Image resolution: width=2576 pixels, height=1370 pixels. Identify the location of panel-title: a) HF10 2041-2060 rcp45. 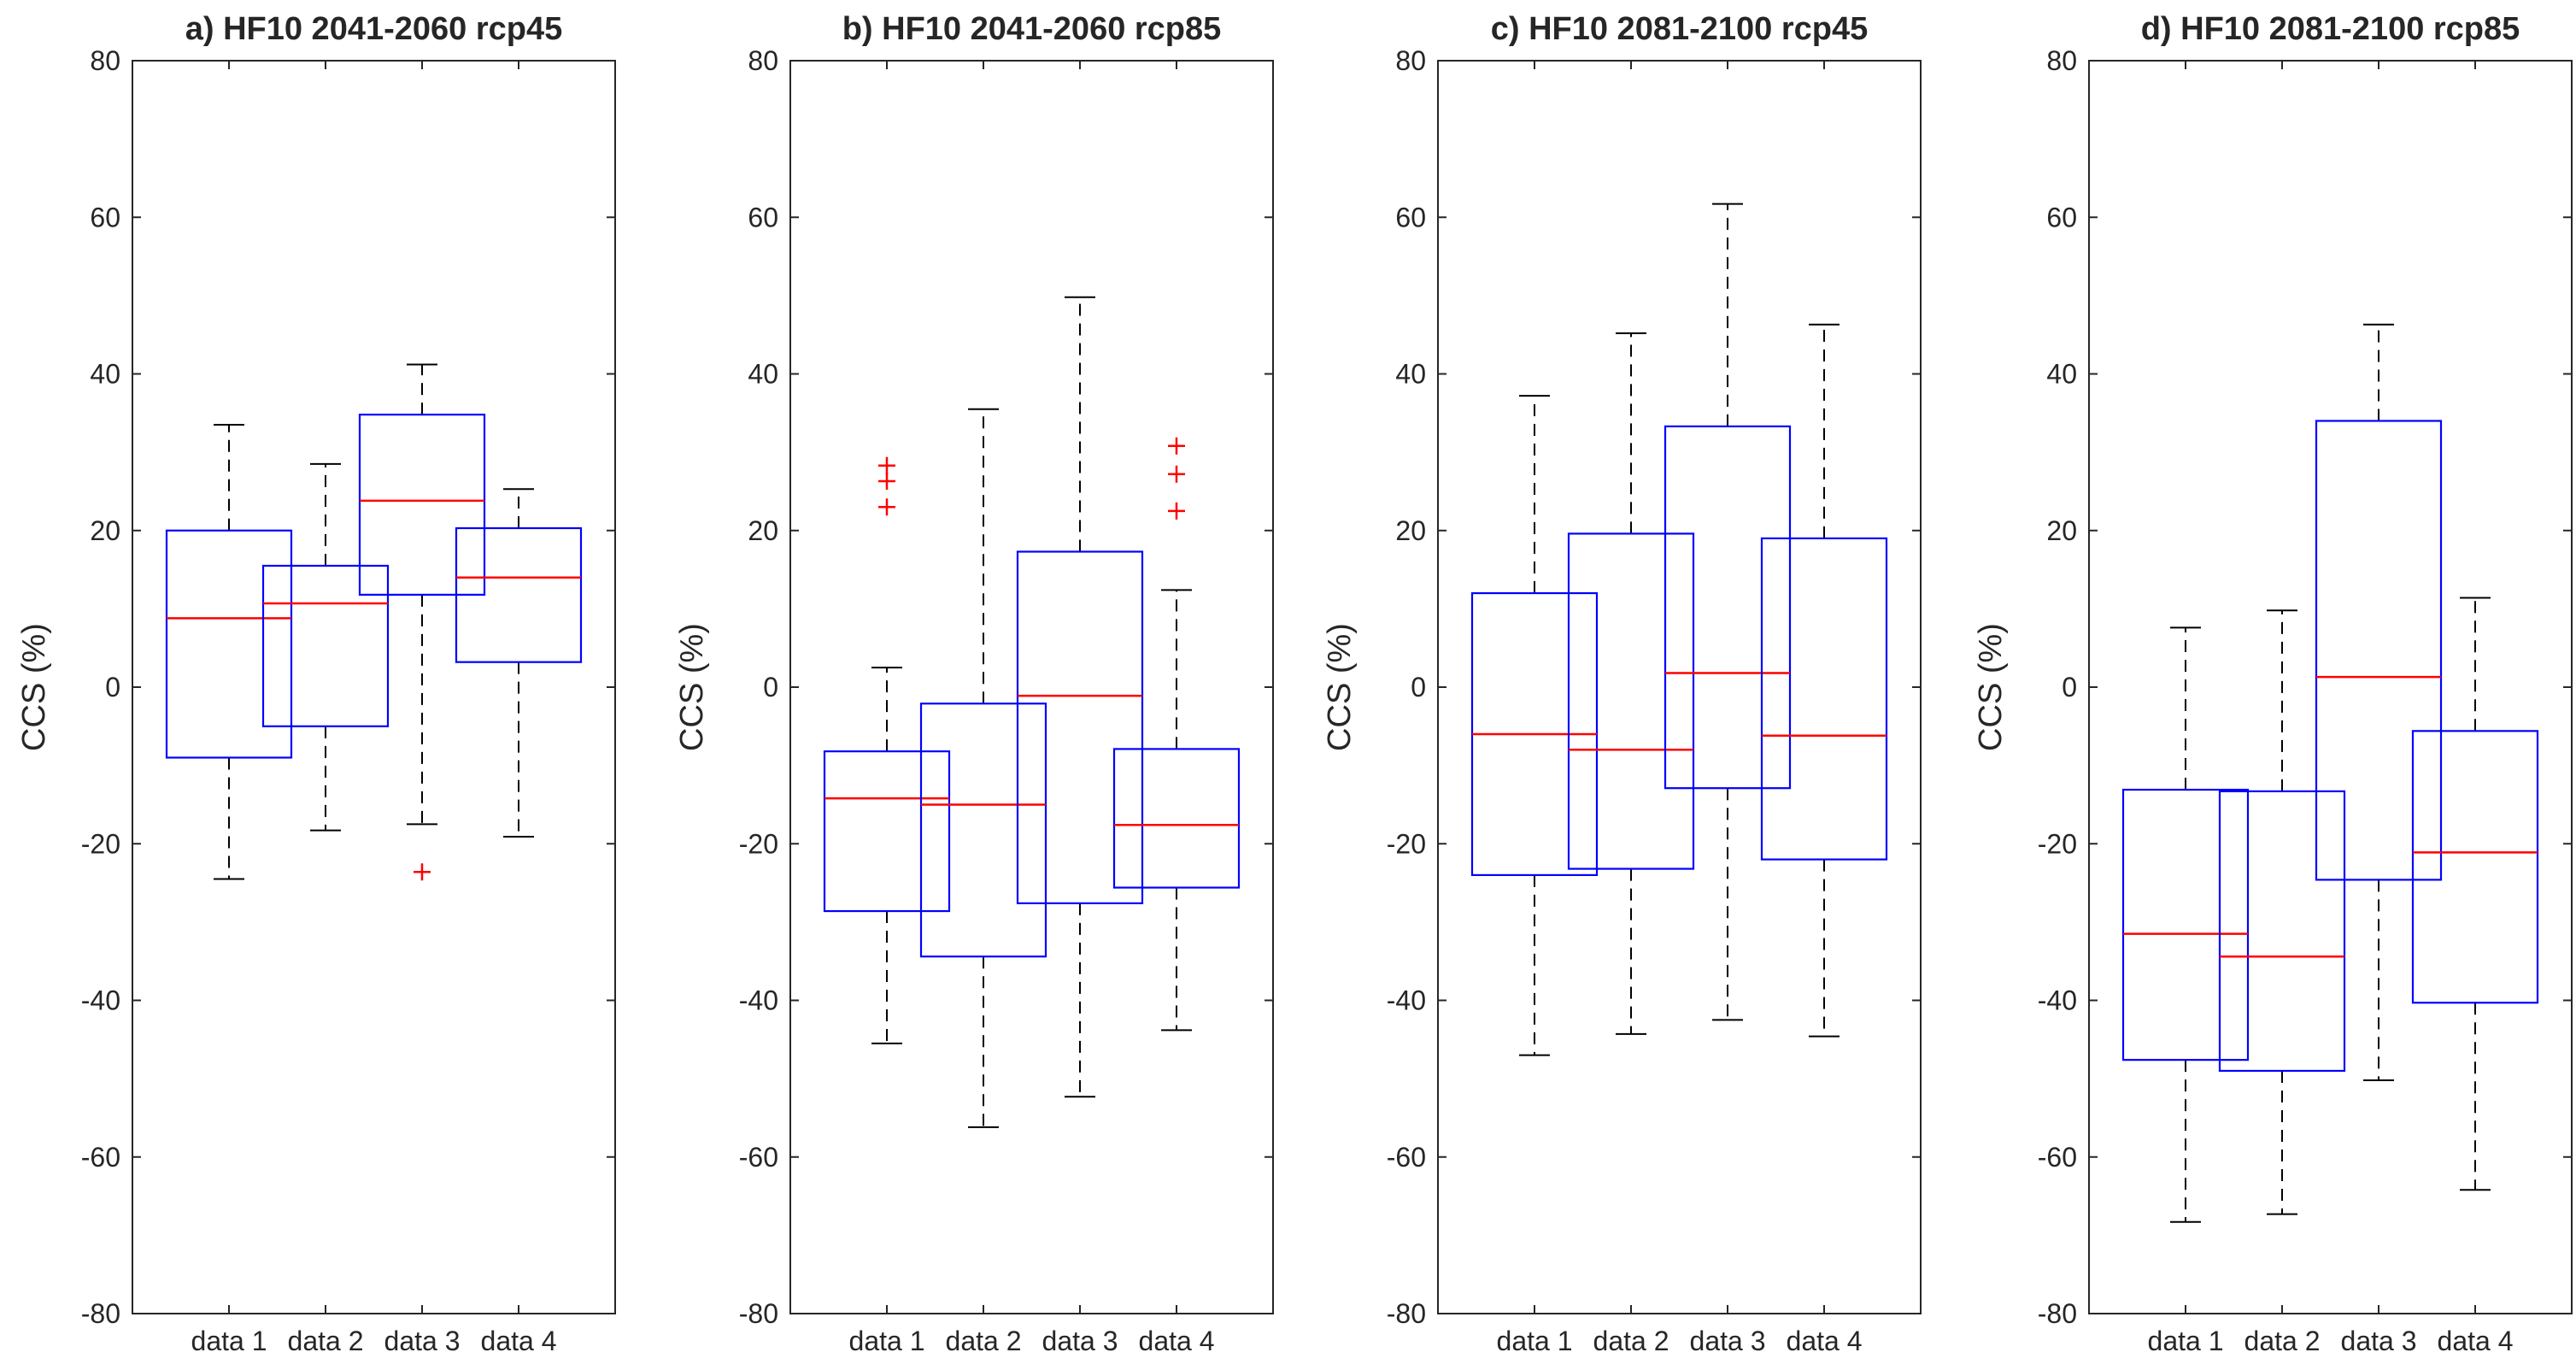
(374, 29).